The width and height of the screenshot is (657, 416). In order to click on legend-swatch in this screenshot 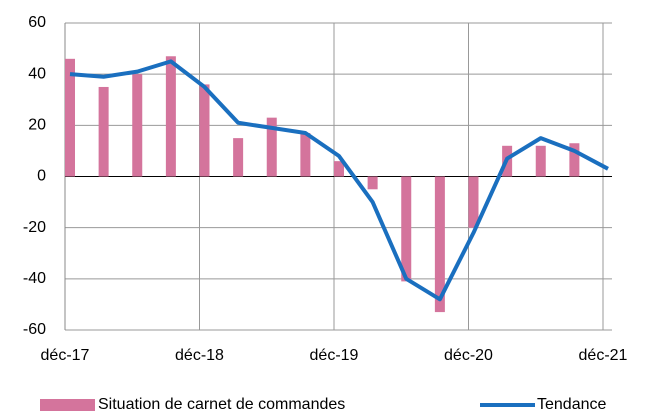, I will do `click(67, 405)`.